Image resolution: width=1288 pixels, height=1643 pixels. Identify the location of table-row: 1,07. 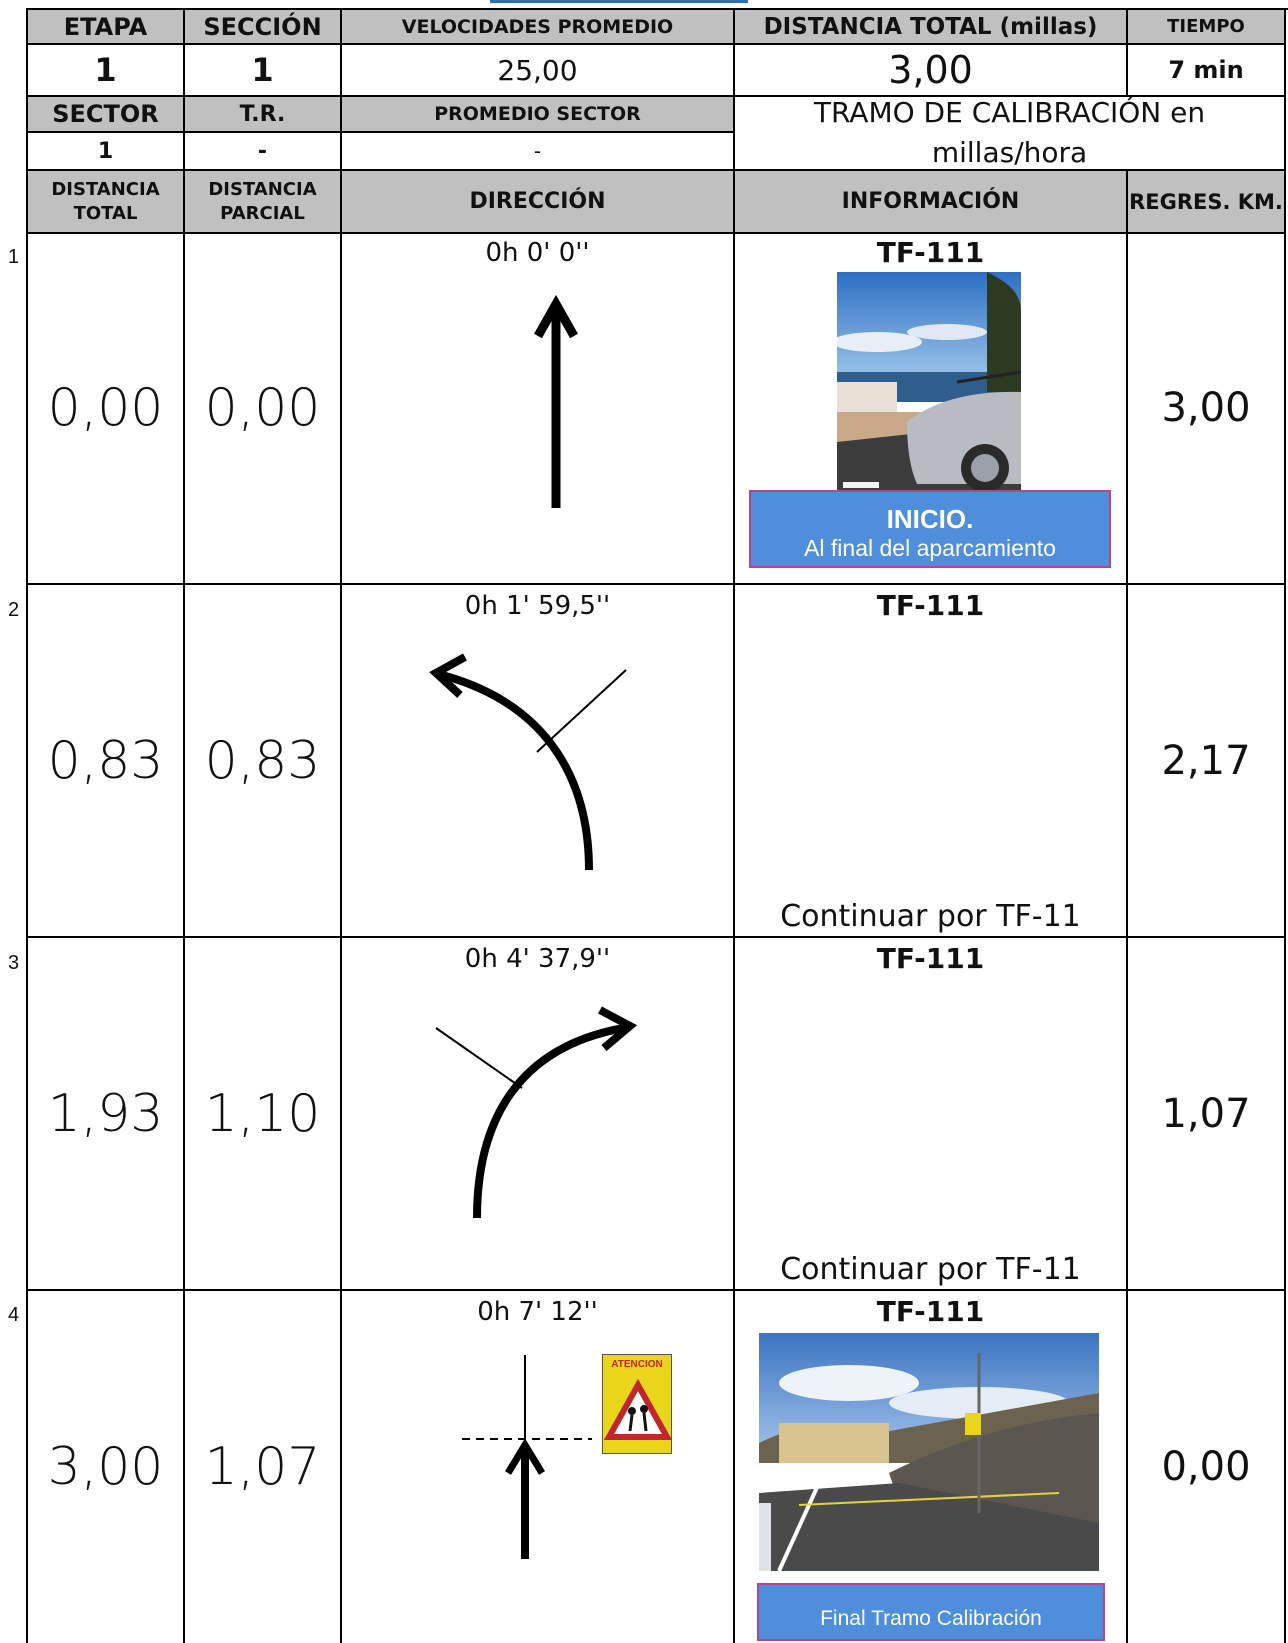
(263, 1467).